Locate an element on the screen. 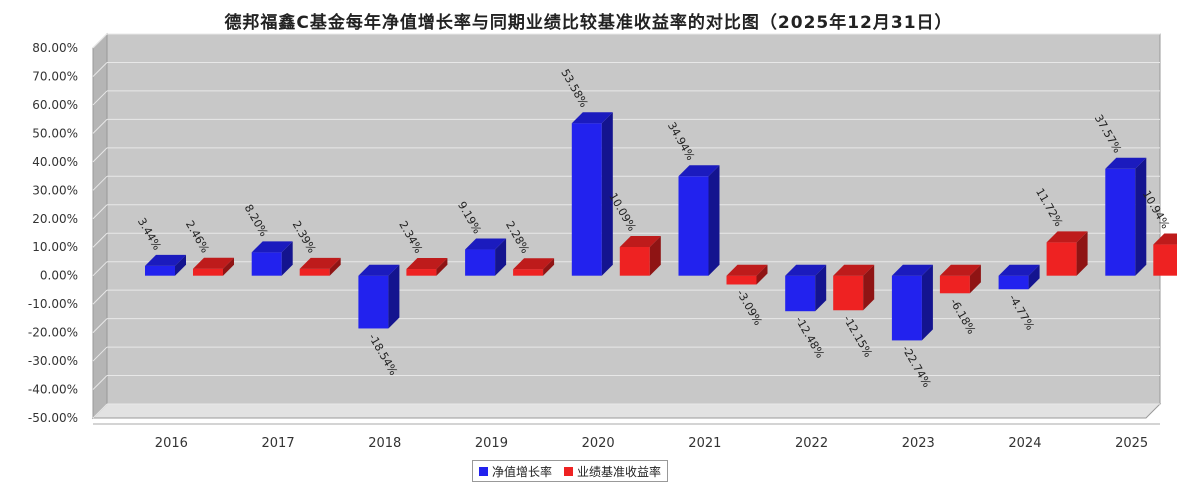  x-axis-ticks: 2016 2017 2018 2019 2020 2021 2022 2023 2024 2025 is located at coordinates (651, 443).